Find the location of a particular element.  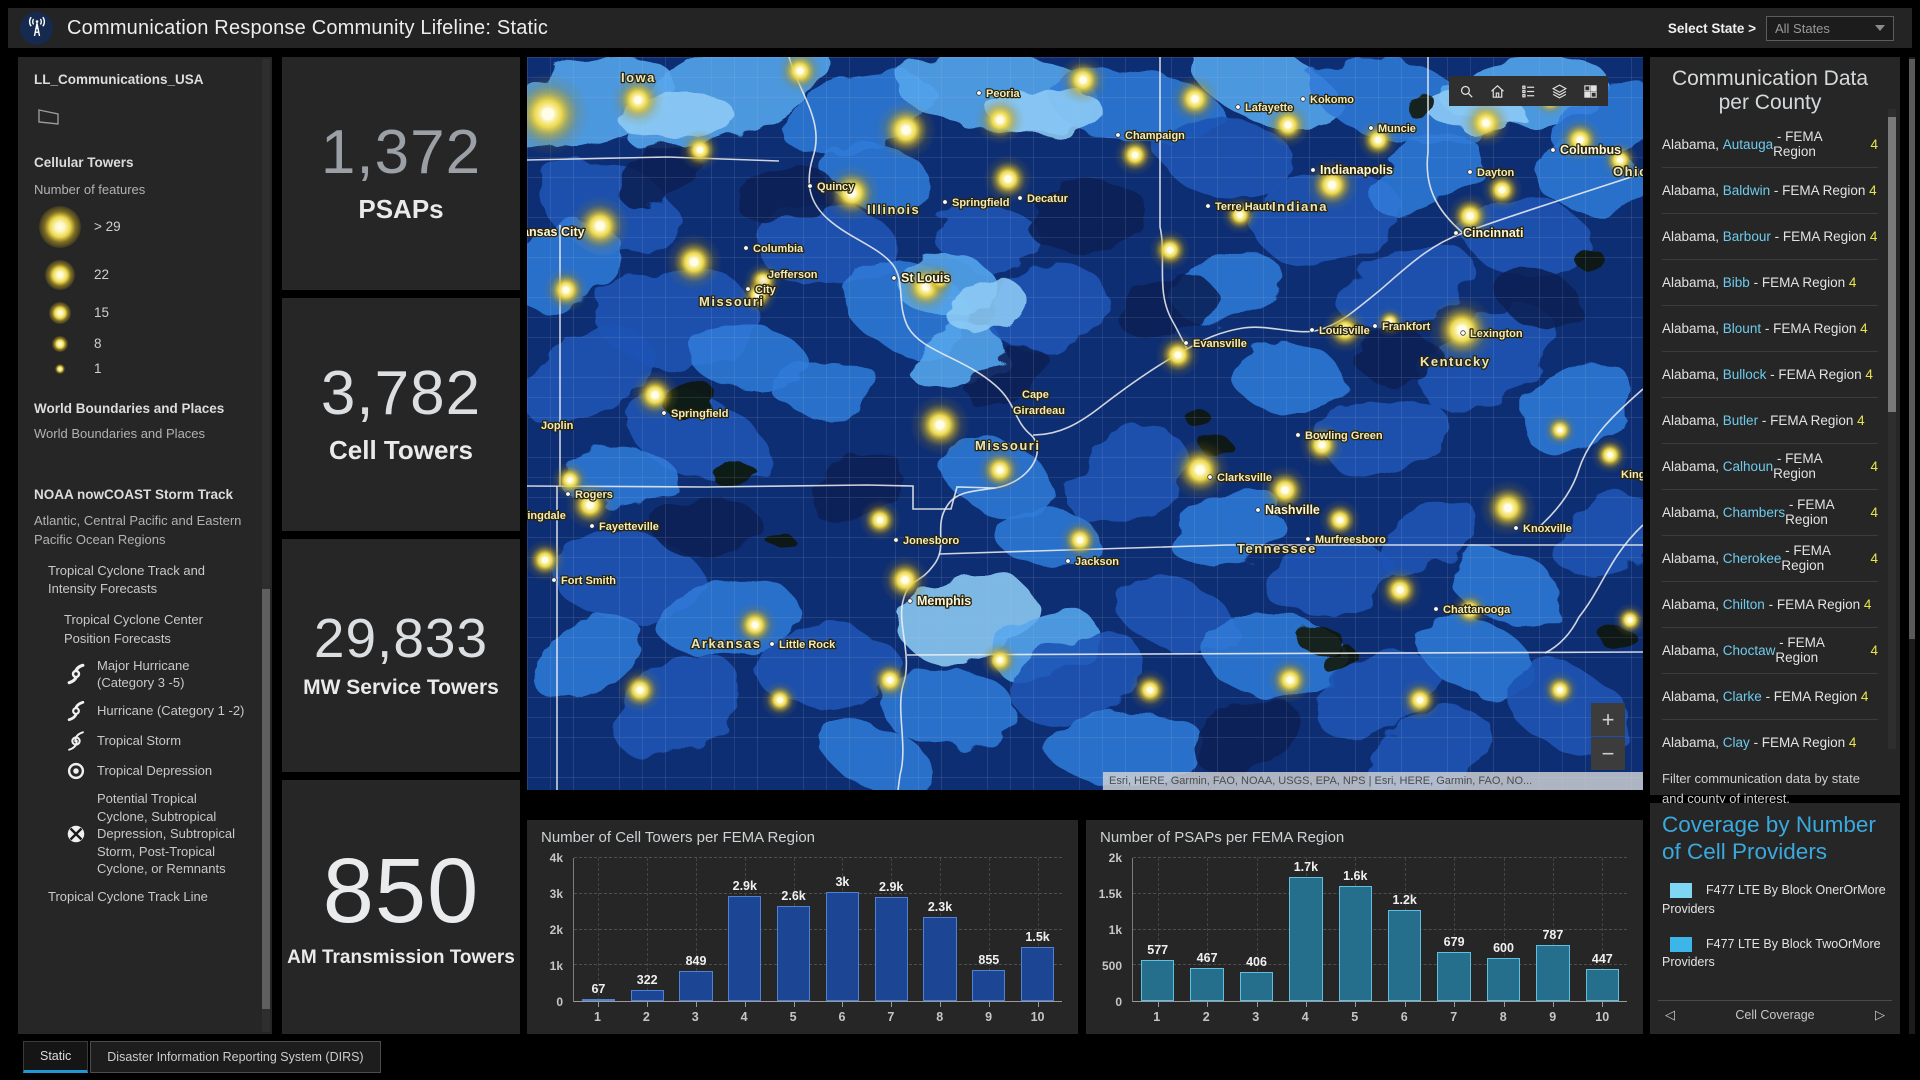

layers-button is located at coordinates (1559, 91).